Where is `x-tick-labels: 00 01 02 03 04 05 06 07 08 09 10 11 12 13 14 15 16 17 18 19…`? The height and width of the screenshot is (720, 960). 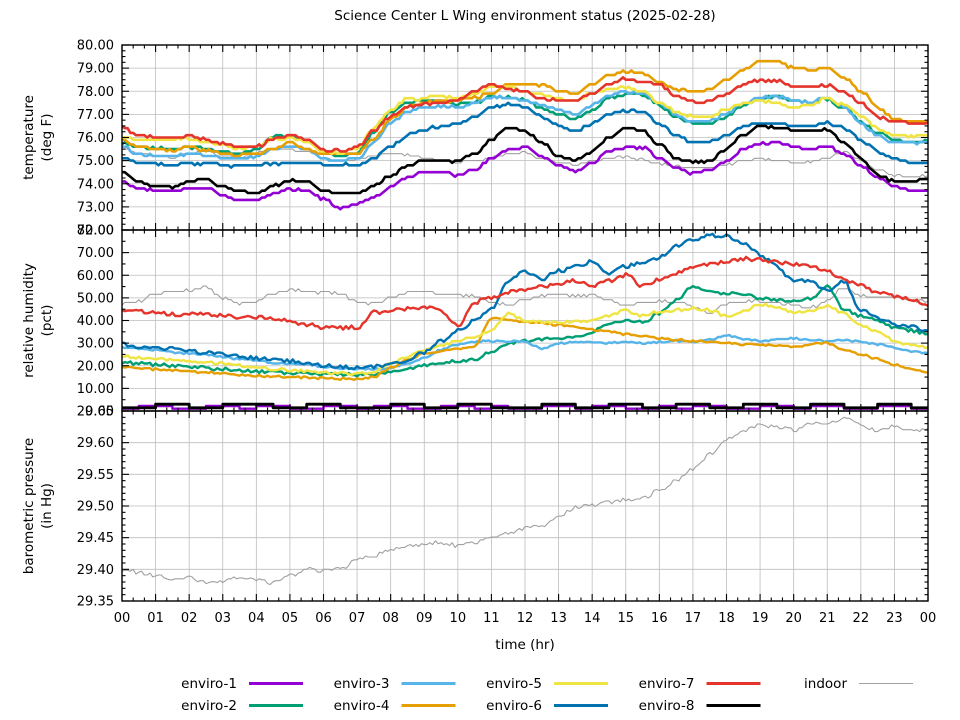
x-tick-labels: 00 01 02 03 04 05 06 07 08 09 10 11 12 13 14 15 16 17 18 19… is located at coordinates (525, 618).